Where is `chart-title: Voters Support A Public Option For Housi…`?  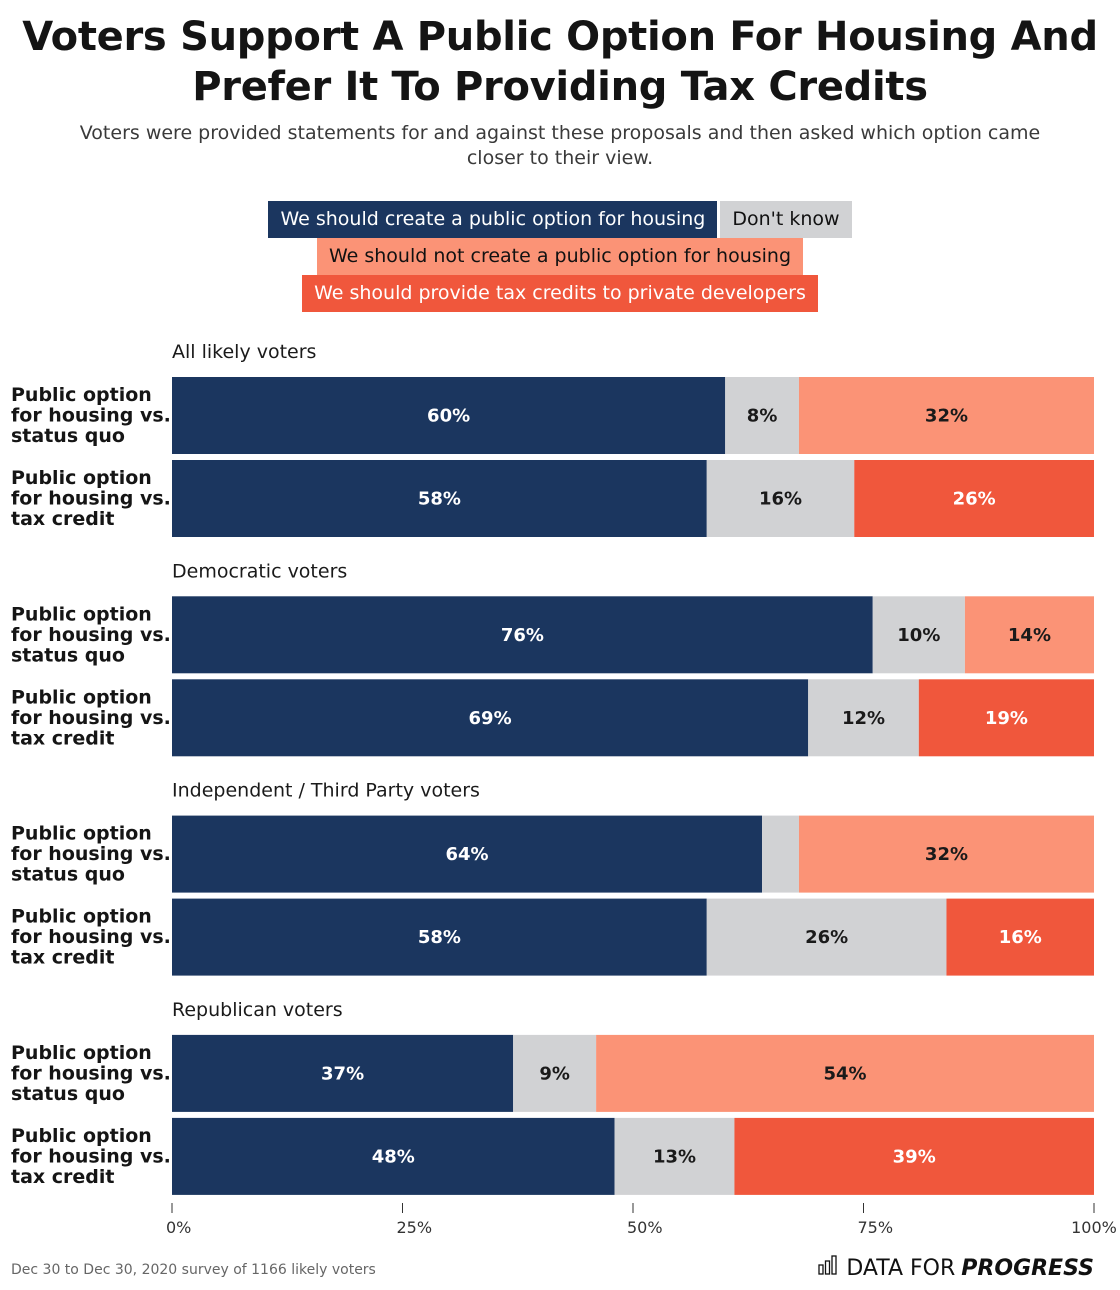 chart-title: Voters Support A Public Option For Housi… is located at coordinates (560, 62).